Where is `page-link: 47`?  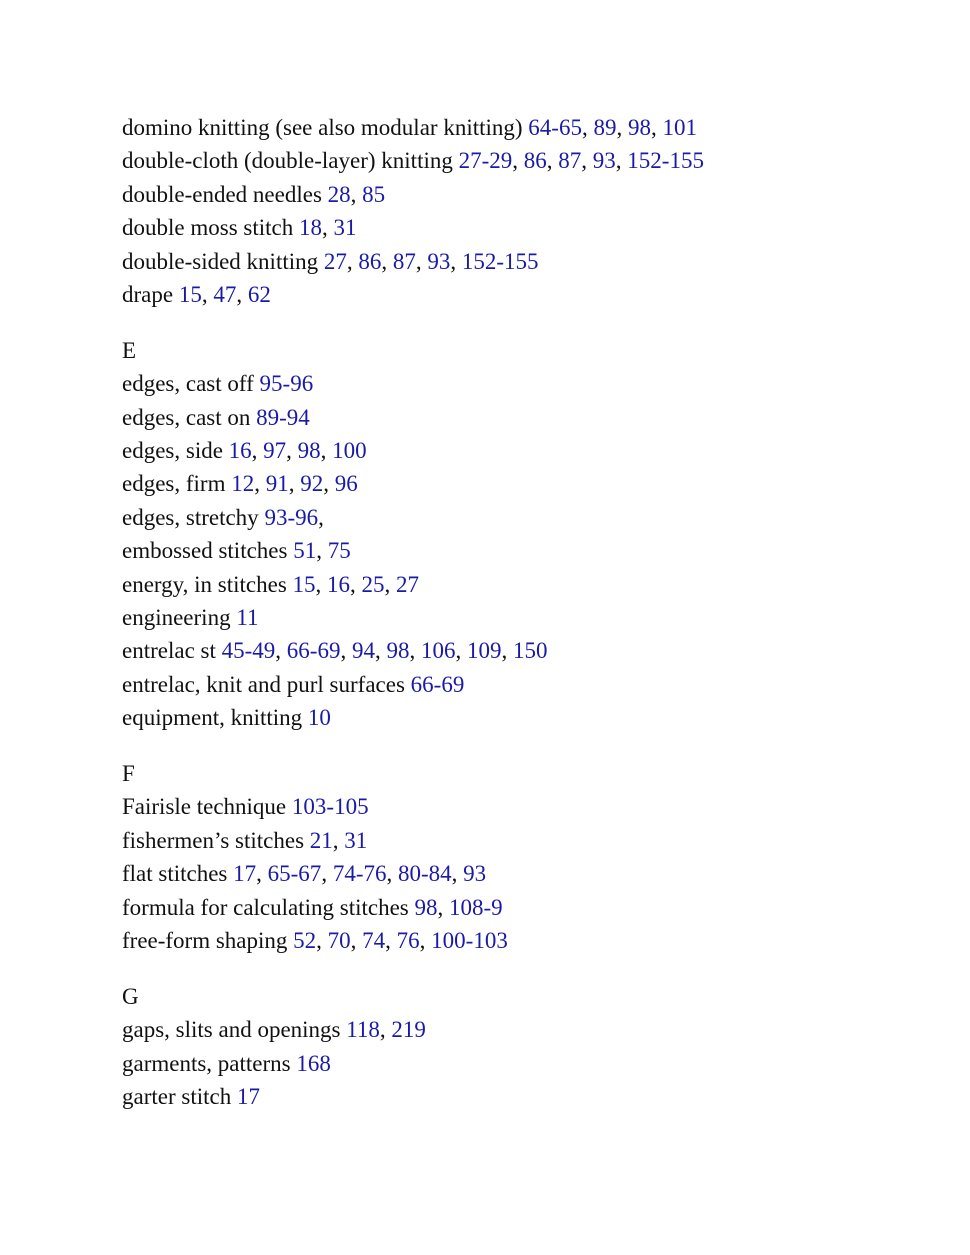
page-link: 47 is located at coordinates (225, 294).